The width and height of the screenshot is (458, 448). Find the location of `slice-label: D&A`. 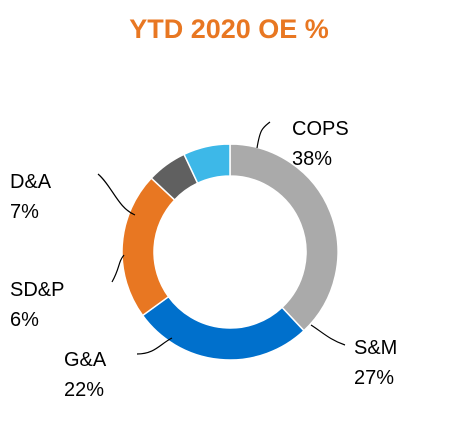

slice-label: D&A is located at coordinates (31, 182).